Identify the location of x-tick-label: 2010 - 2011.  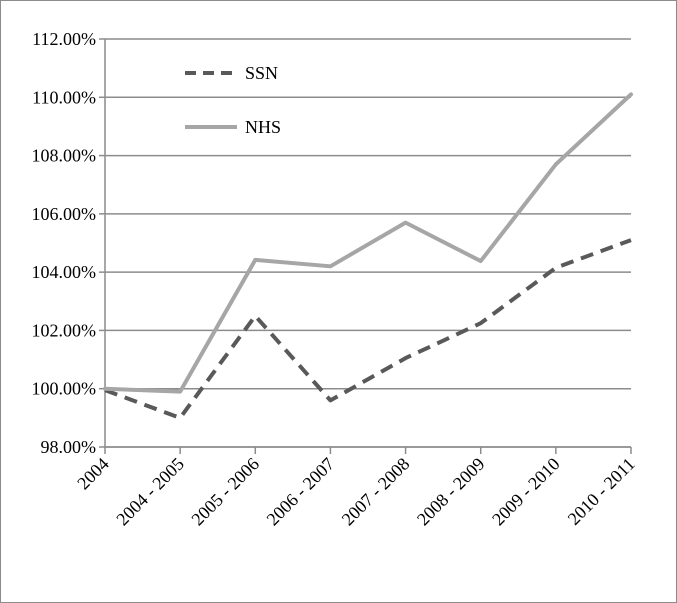
(601, 491).